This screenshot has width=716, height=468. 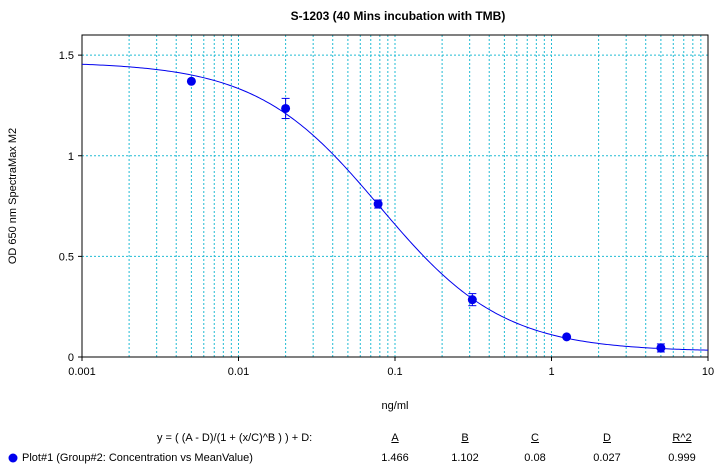 What do you see at coordinates (465, 438) in the screenshot?
I see `fit-header-b: B` at bounding box center [465, 438].